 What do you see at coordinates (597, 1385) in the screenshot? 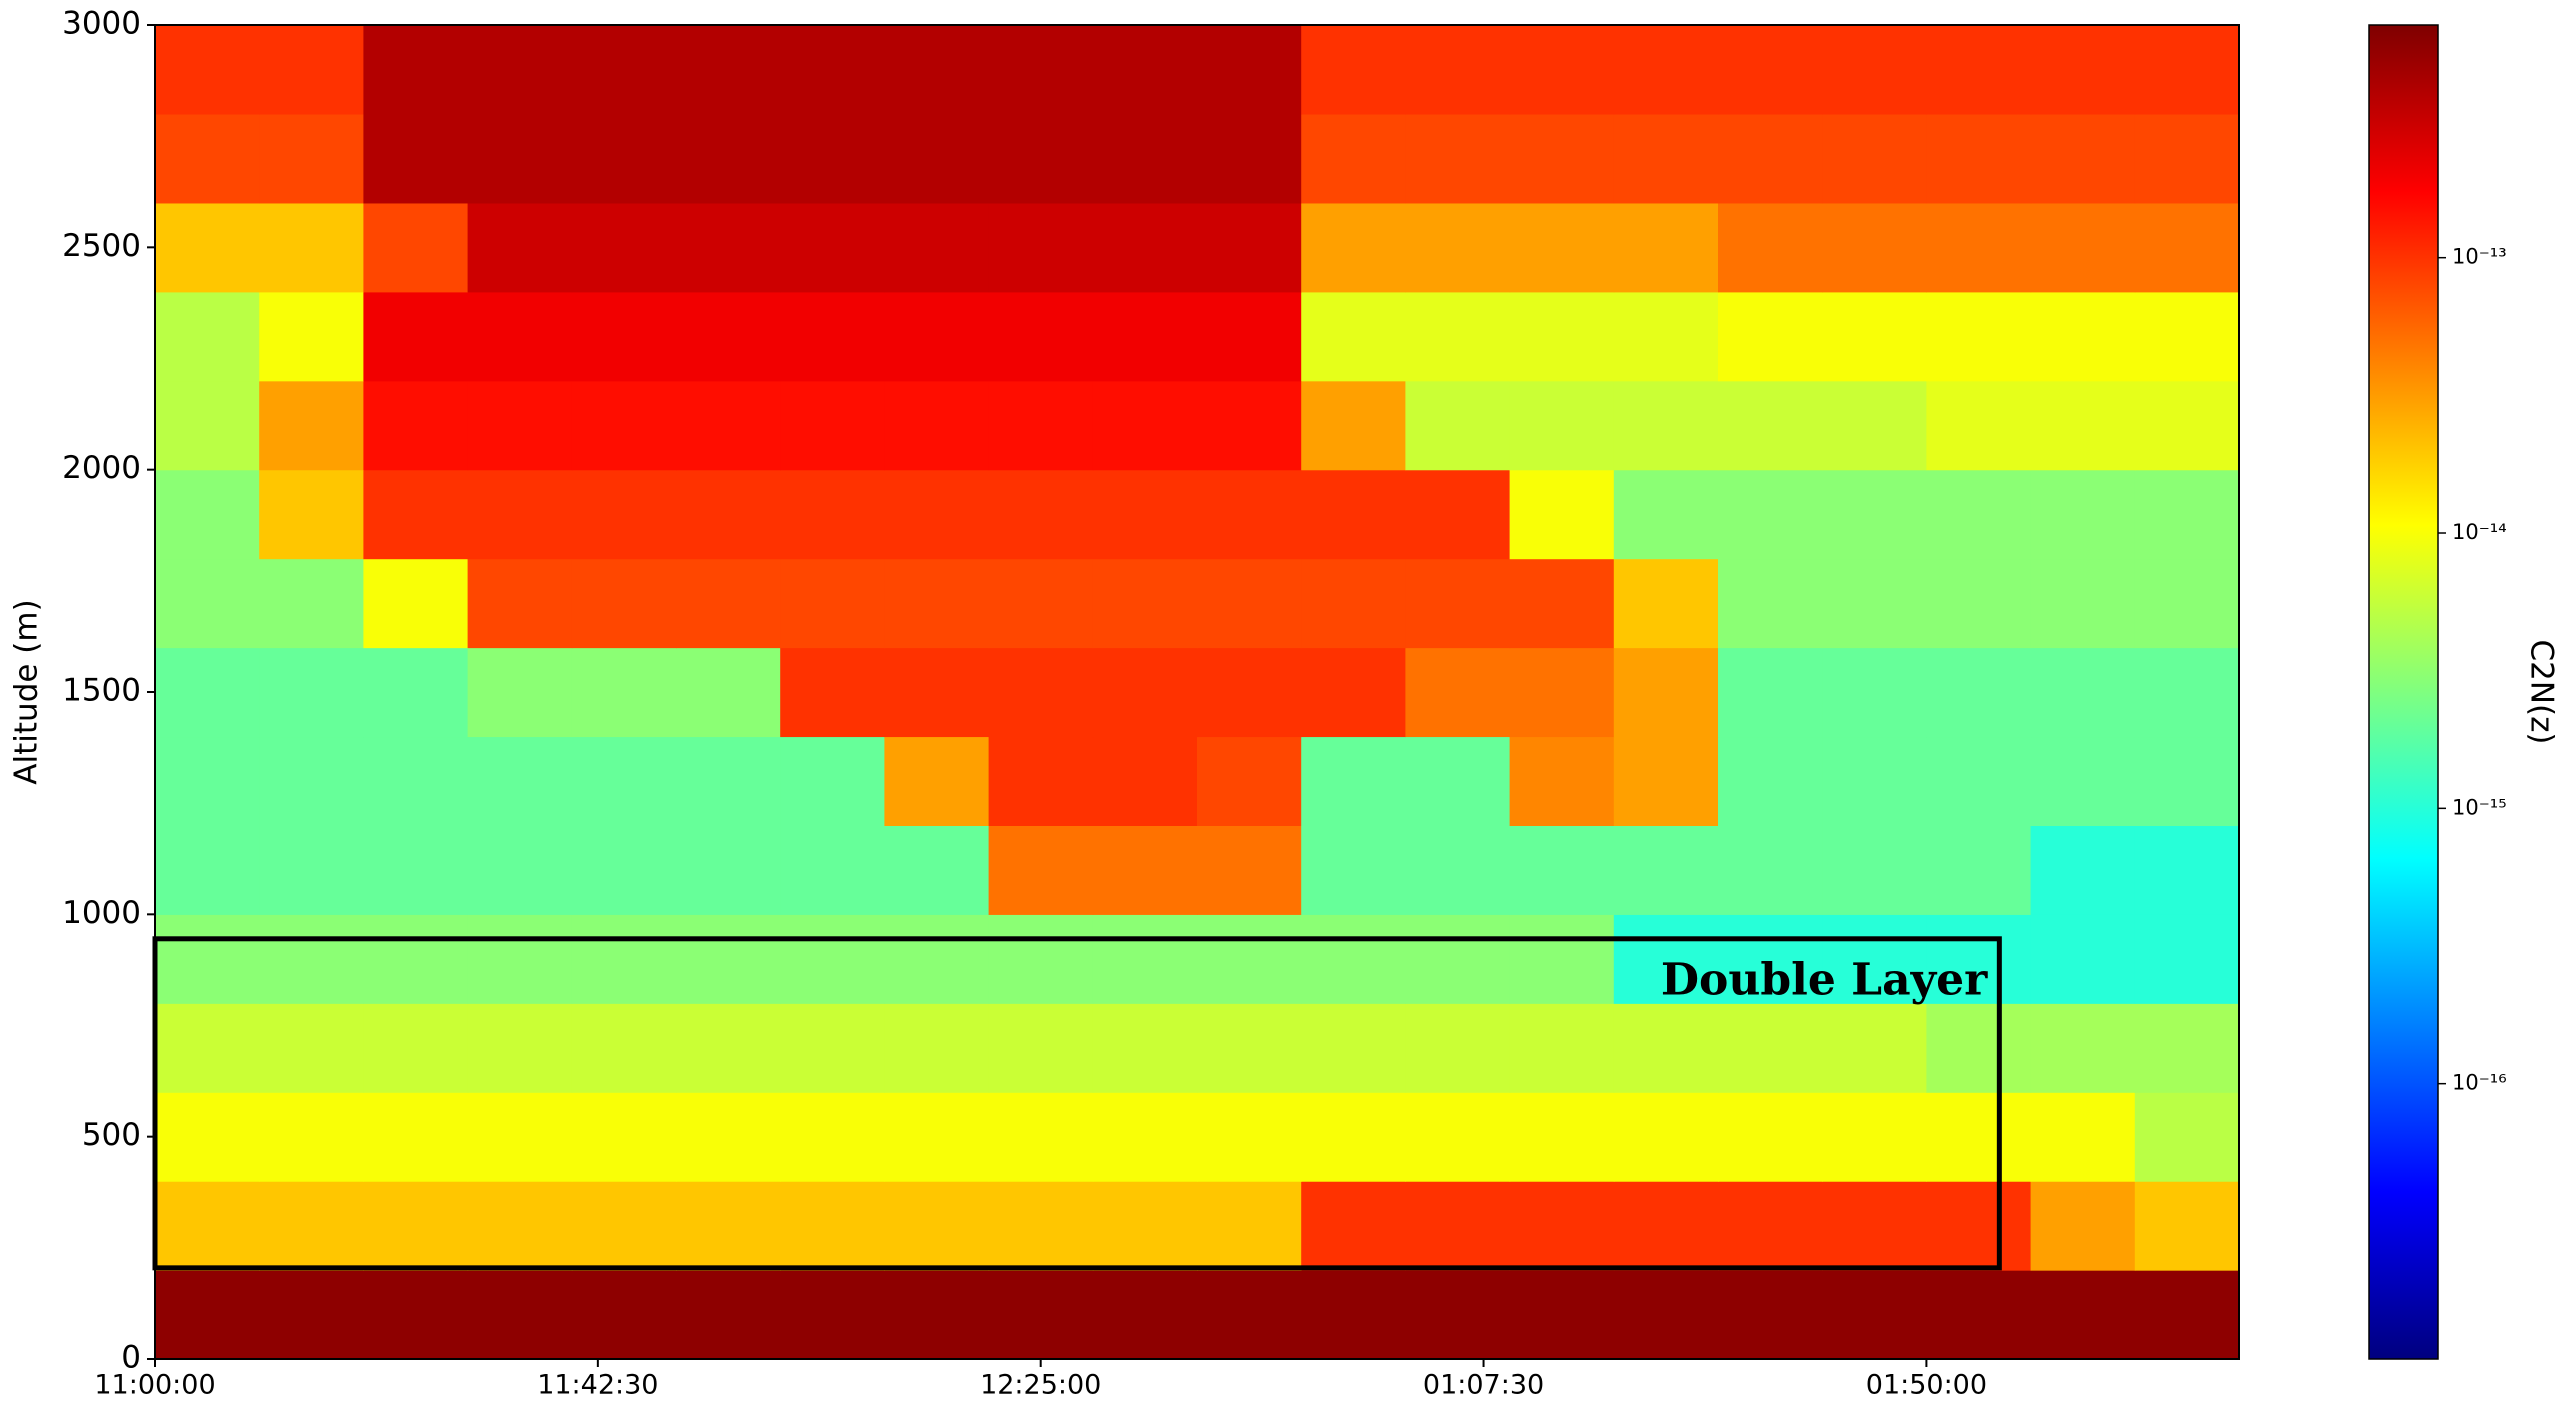
I see `x-tick-label: 11:42:30` at bounding box center [597, 1385].